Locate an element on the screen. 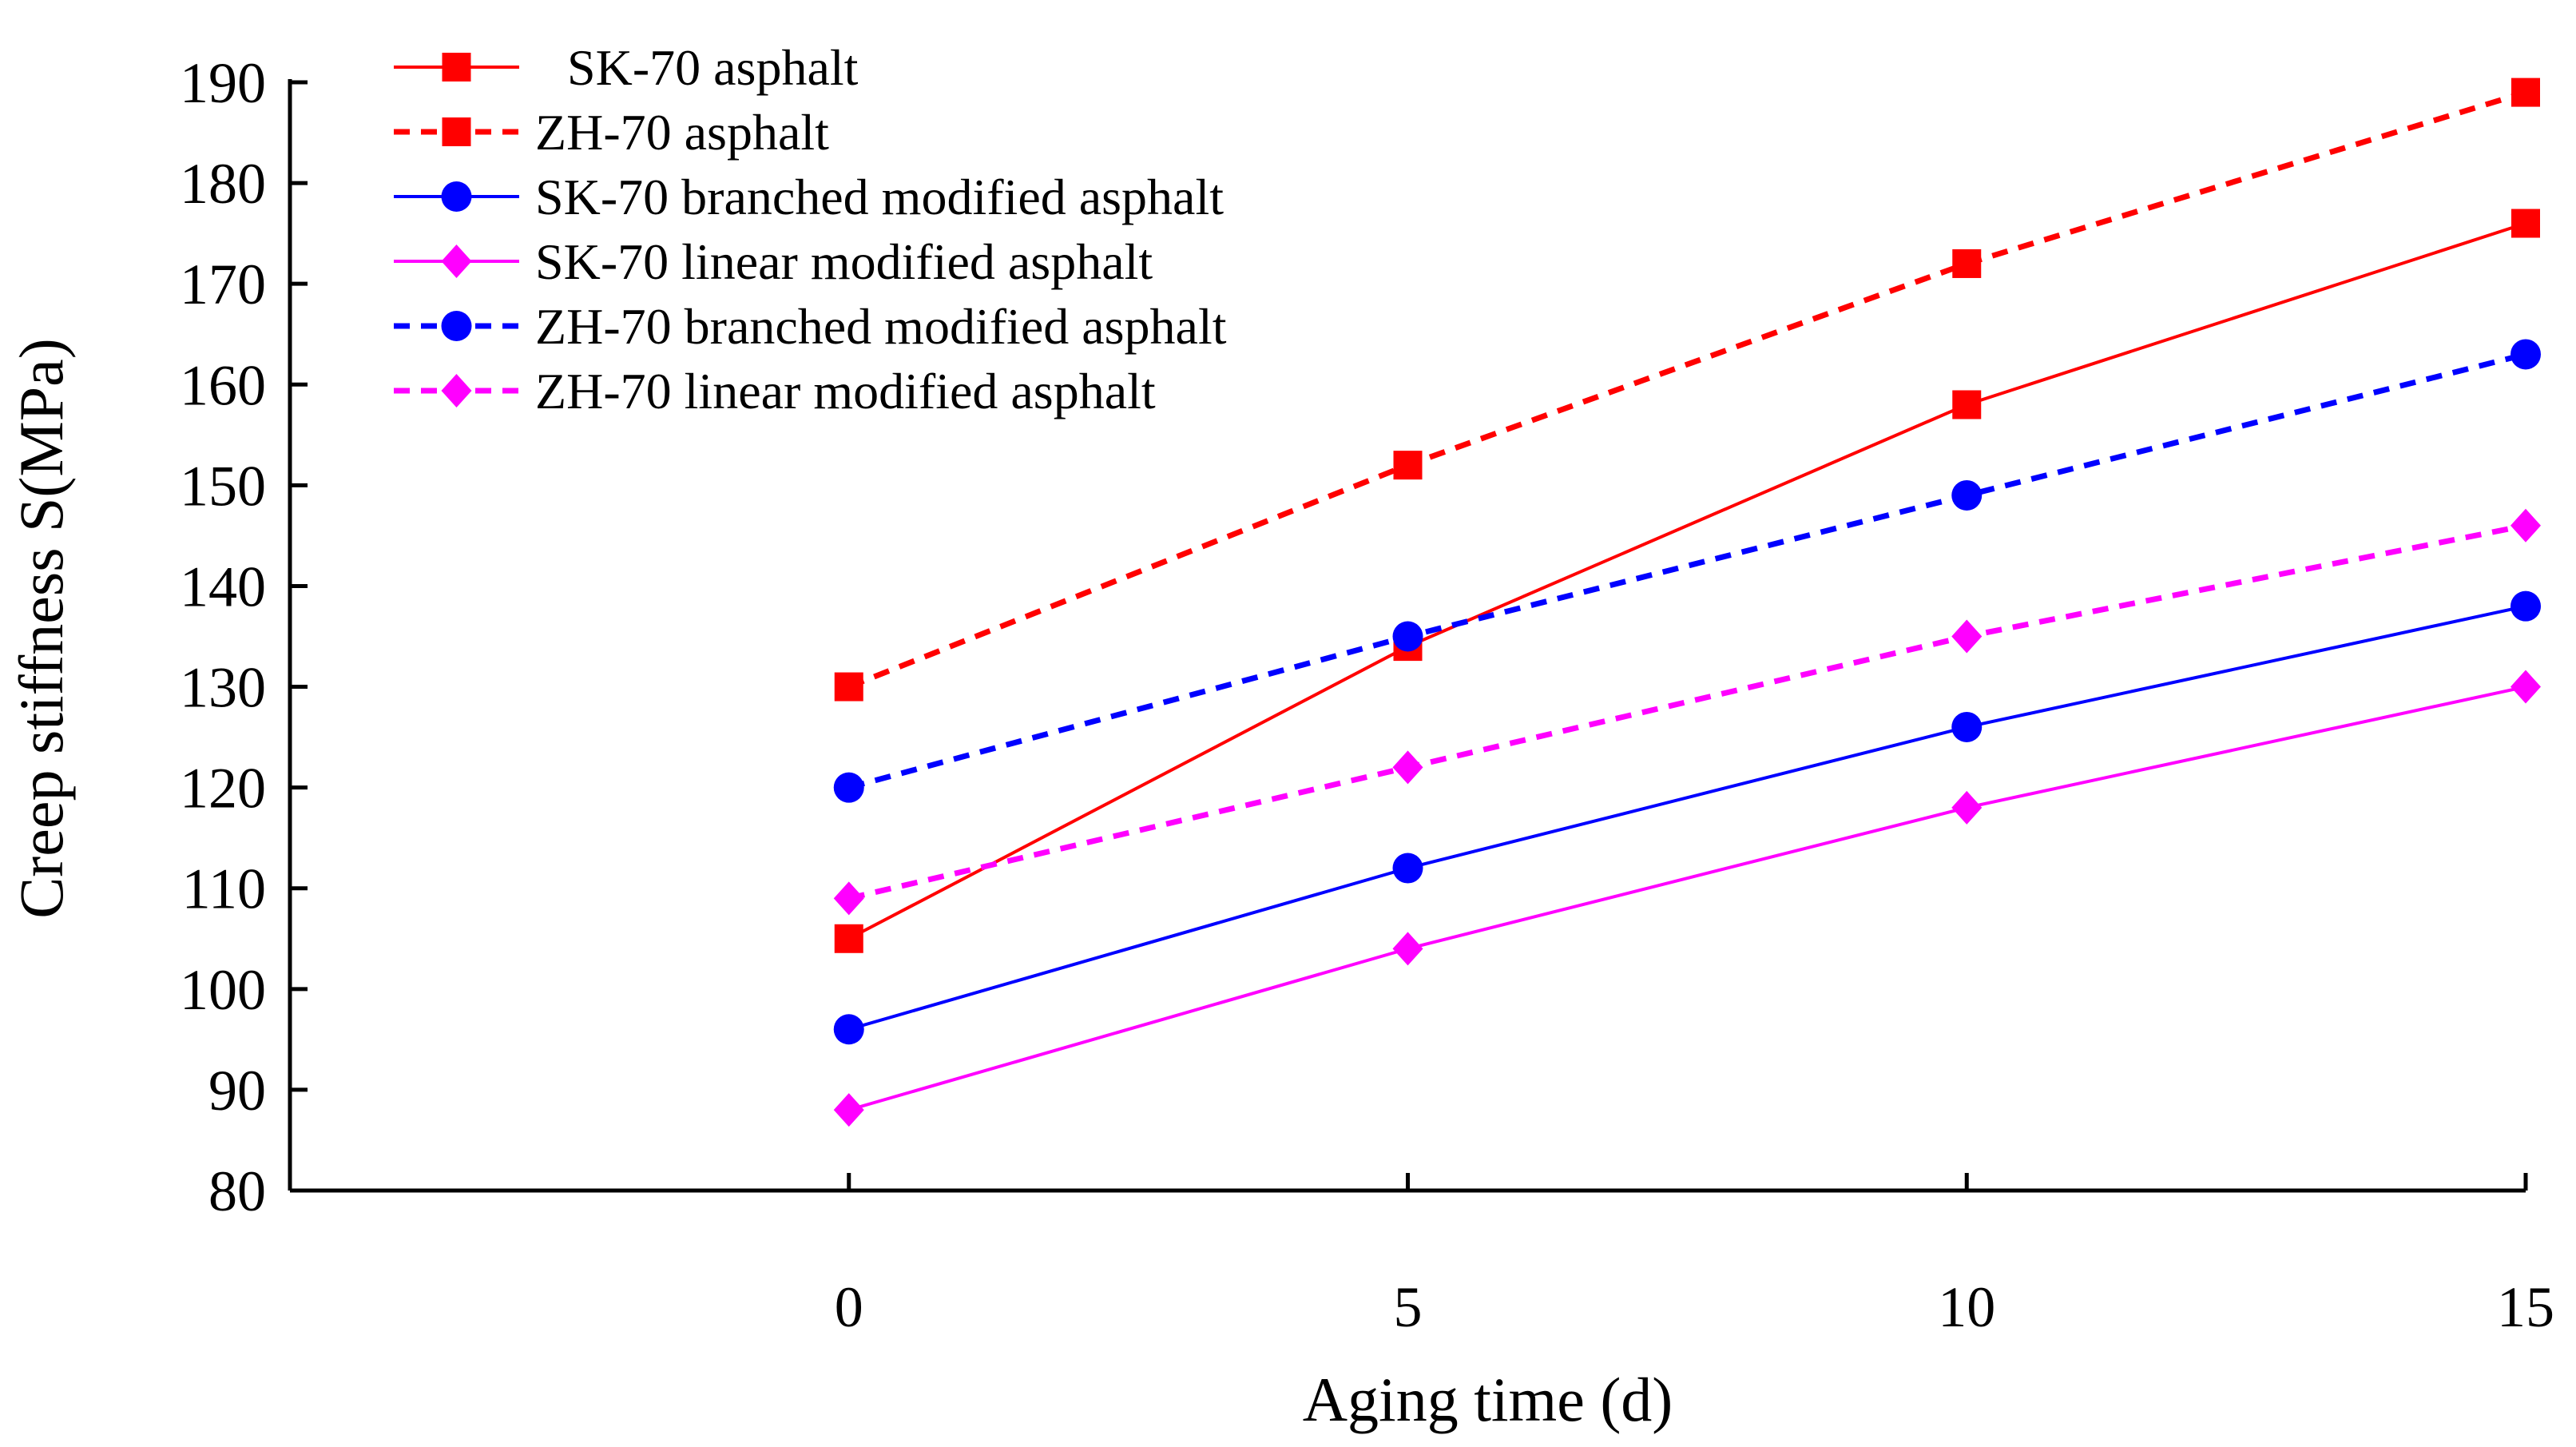  legend-item: ZH-70 linear modified asphalt is located at coordinates (775, 391).